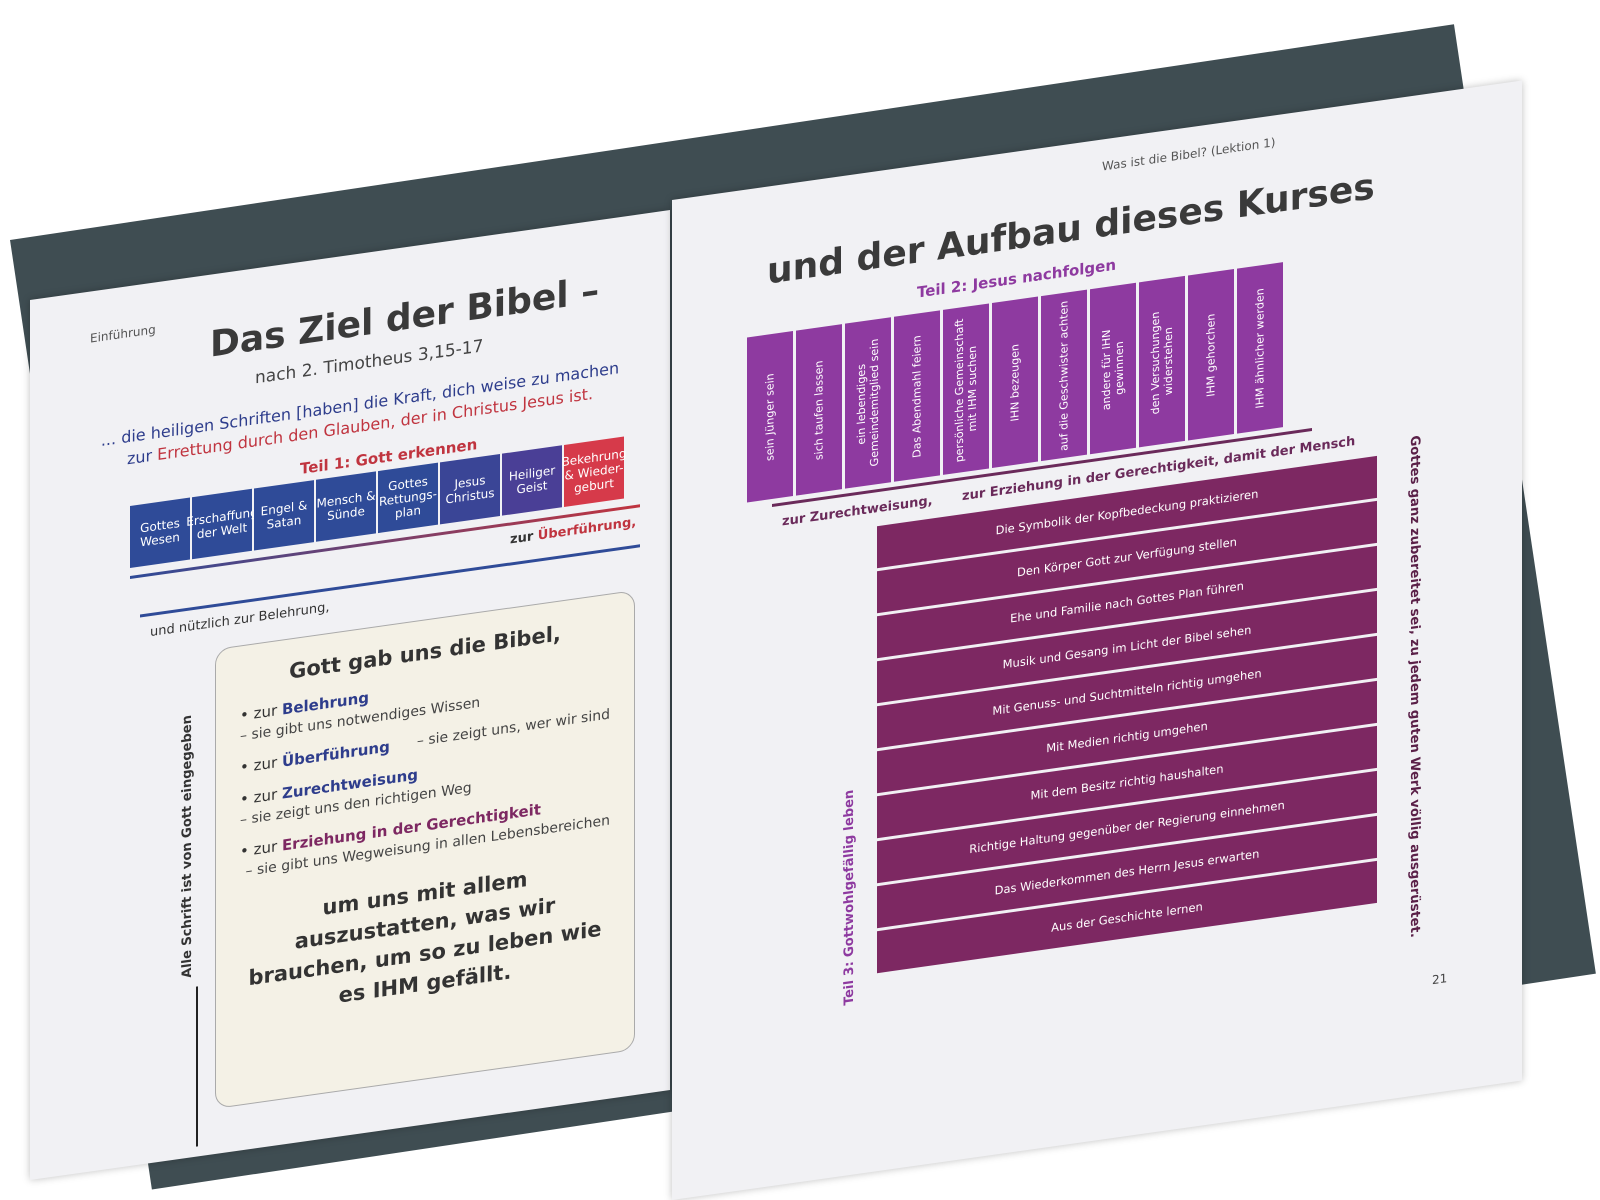  Describe the element at coordinates (470, 489) in the screenshot. I see `topic-block: Jesus Christus` at that location.